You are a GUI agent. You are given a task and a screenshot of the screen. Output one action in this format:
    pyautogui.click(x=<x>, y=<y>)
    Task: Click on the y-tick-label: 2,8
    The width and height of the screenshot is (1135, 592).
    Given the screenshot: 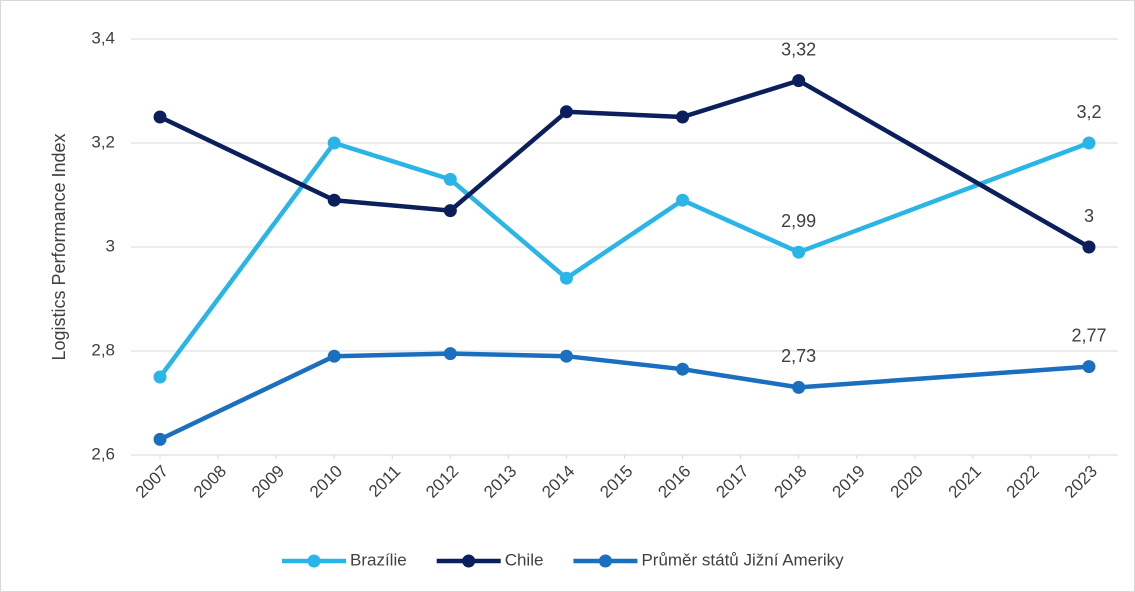 What is the action you would take?
    pyautogui.click(x=103, y=349)
    